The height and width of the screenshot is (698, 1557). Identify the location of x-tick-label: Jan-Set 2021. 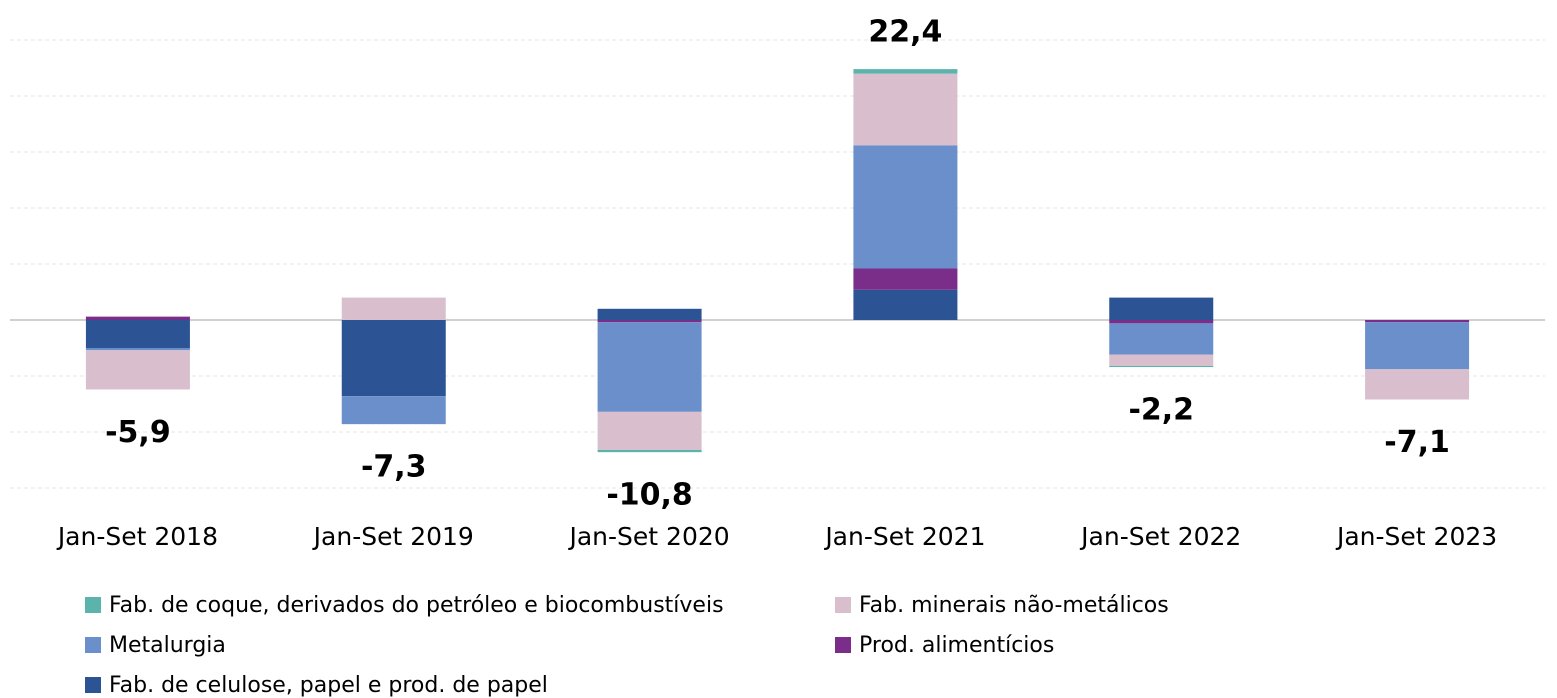
(904, 536).